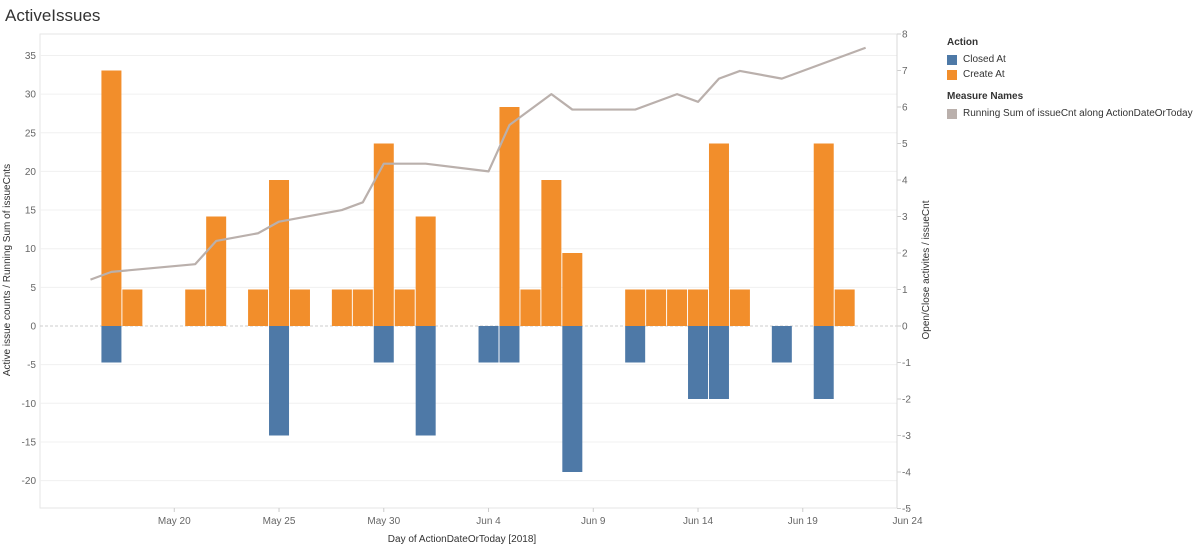  I want to click on x-tick-label: Jun 14, so click(698, 521).